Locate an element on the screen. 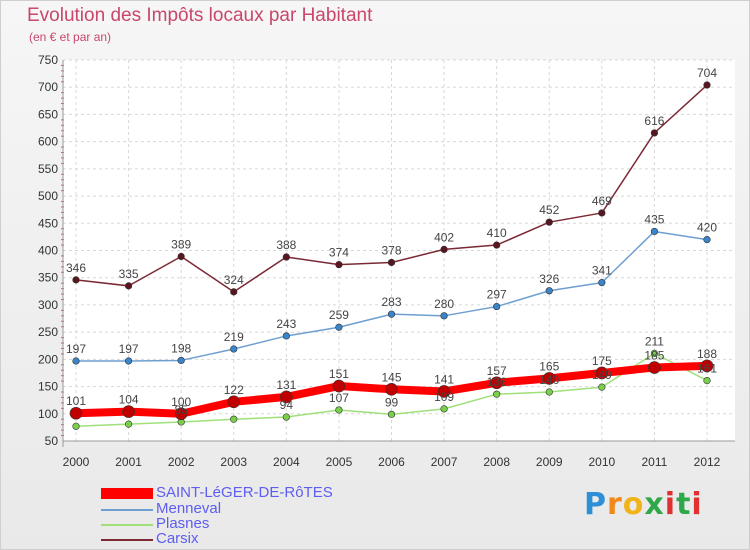 This screenshot has width=750, height=550. y-tick-label: 200 is located at coordinates (48, 359).